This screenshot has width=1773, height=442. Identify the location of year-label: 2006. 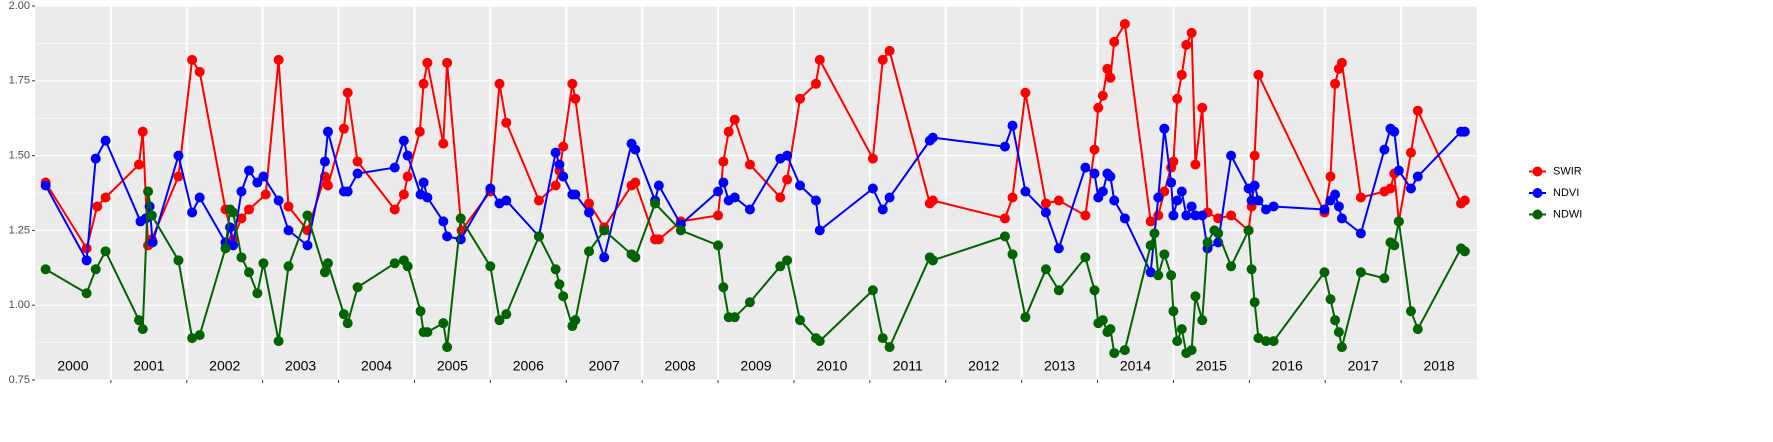
(528, 366).